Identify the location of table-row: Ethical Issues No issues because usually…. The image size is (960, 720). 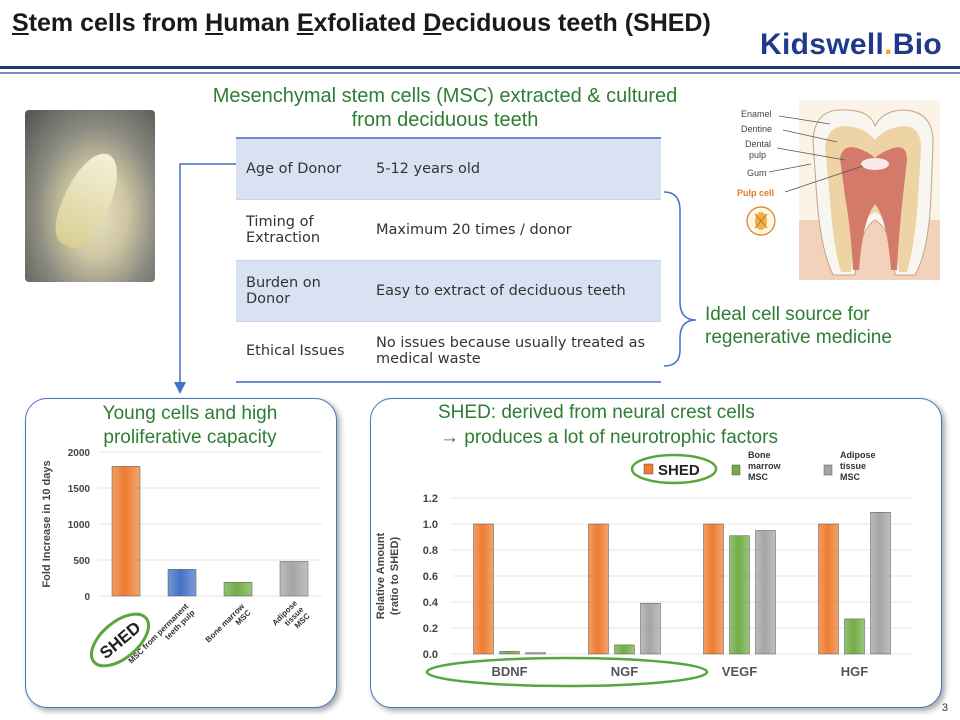
(448, 351).